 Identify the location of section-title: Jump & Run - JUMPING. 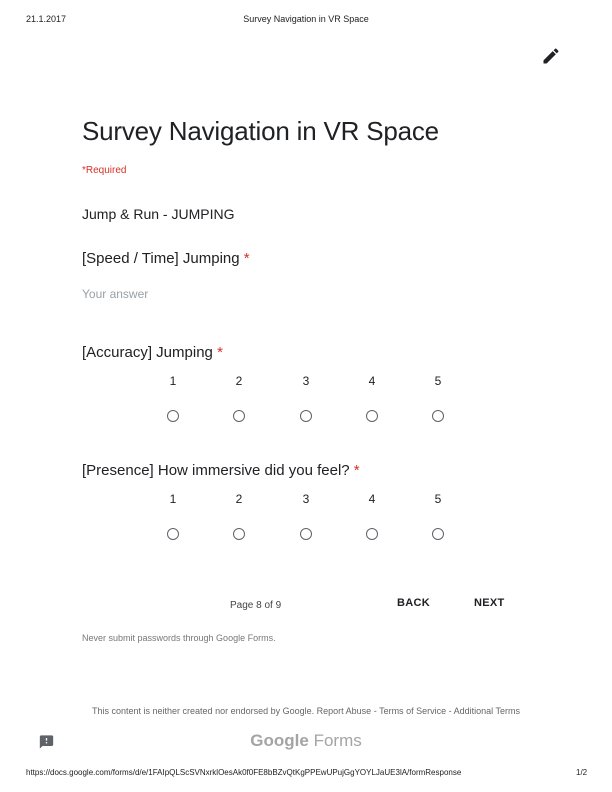
(158, 214).